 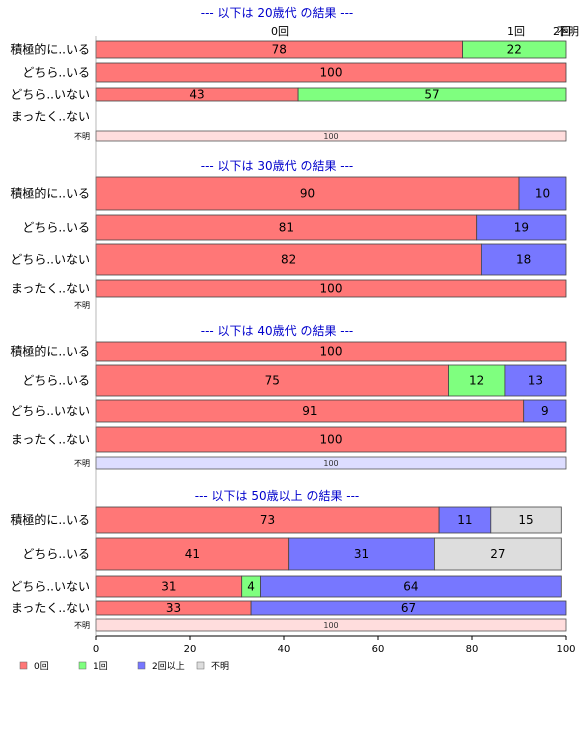 I want to click on bar-value-label: 10, so click(x=542, y=194).